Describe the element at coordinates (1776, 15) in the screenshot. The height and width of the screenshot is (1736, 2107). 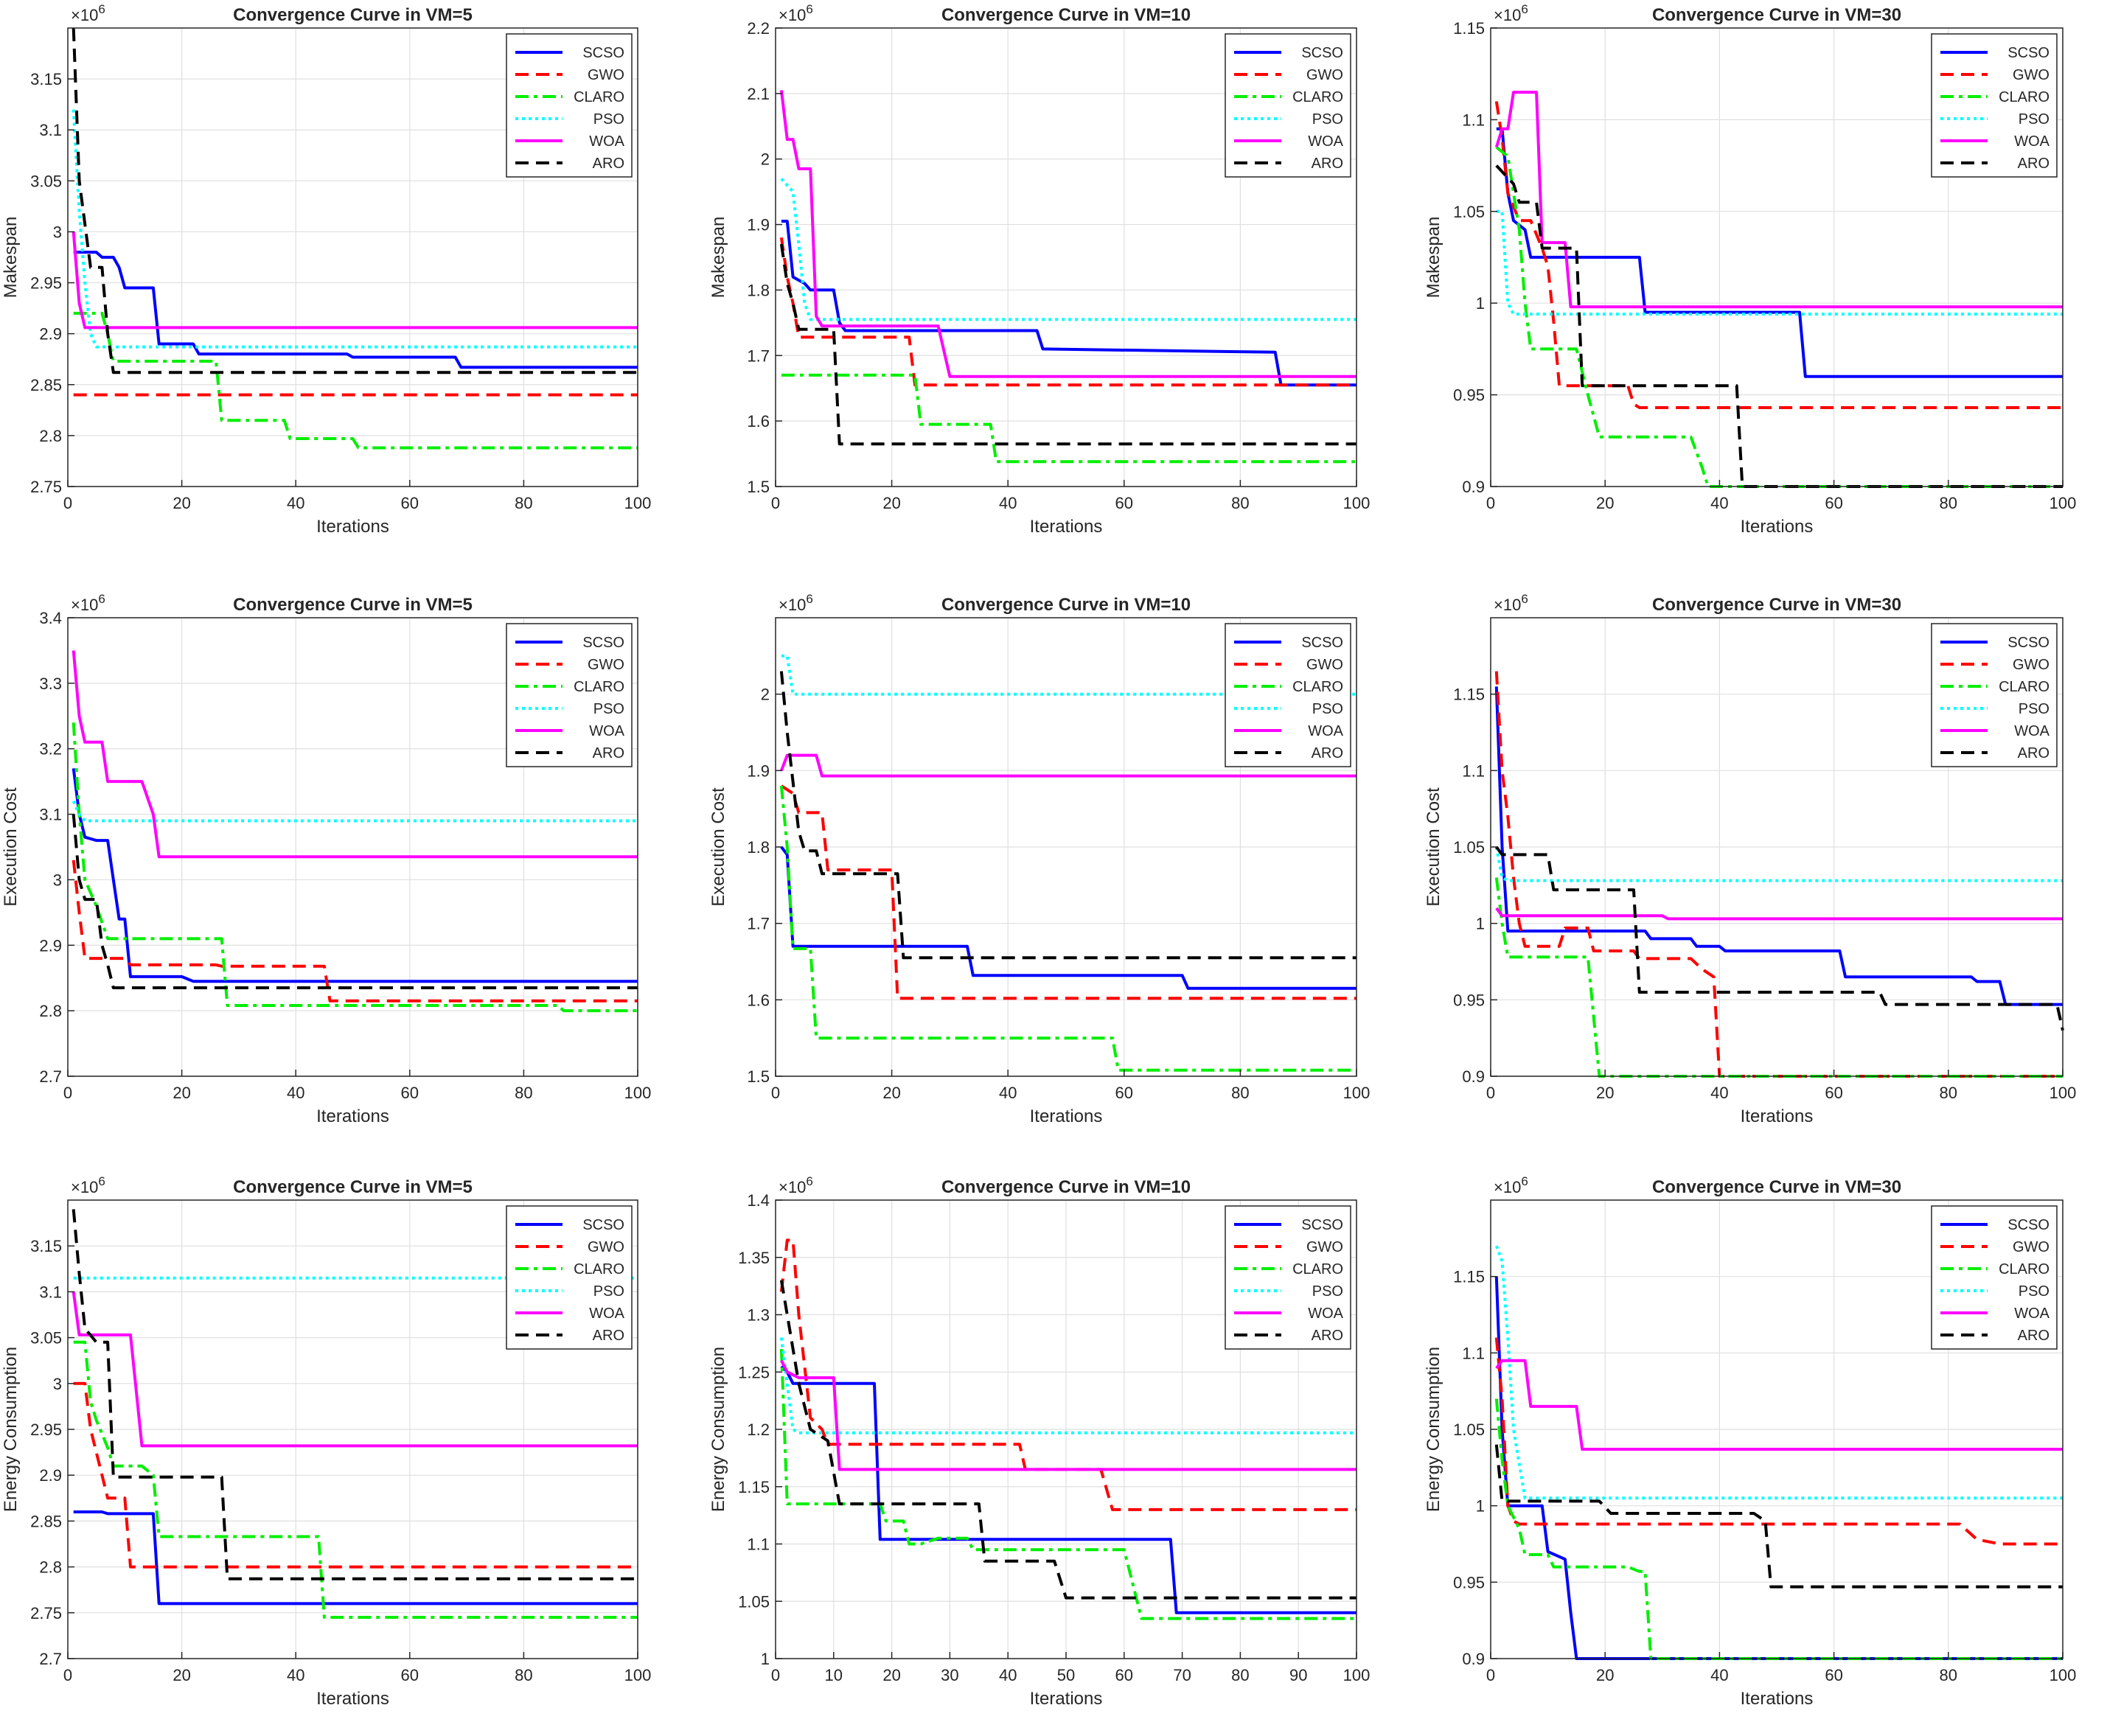
I see `chart-title: Convergence Curve in VM=30` at that location.